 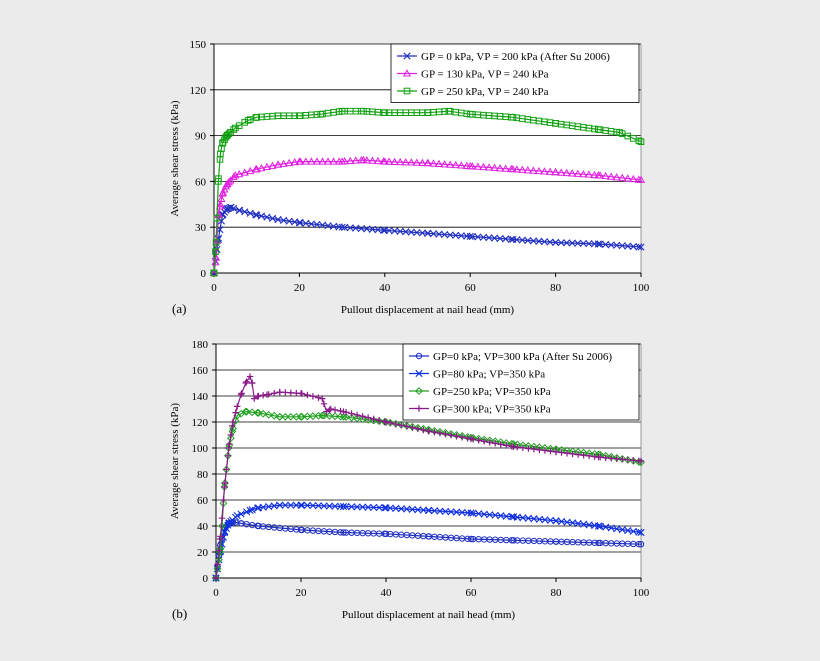 I want to click on legend-label: GP = 250 kPa, VP = 240 kPa, so click(x=485, y=92).